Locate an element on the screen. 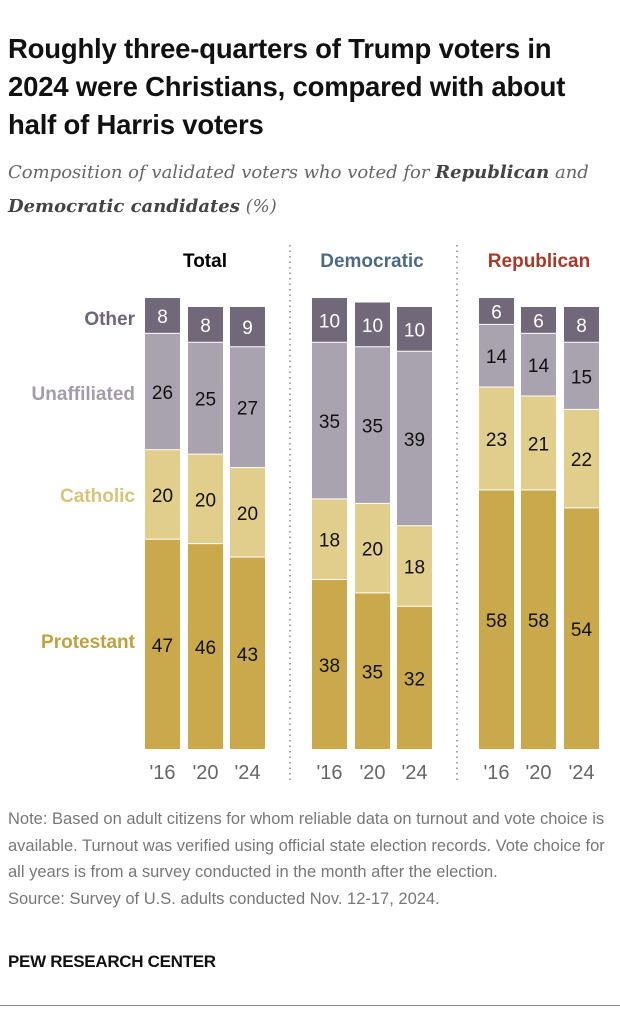 The height and width of the screenshot is (1014, 620). data-label: 23 is located at coordinates (496, 440).